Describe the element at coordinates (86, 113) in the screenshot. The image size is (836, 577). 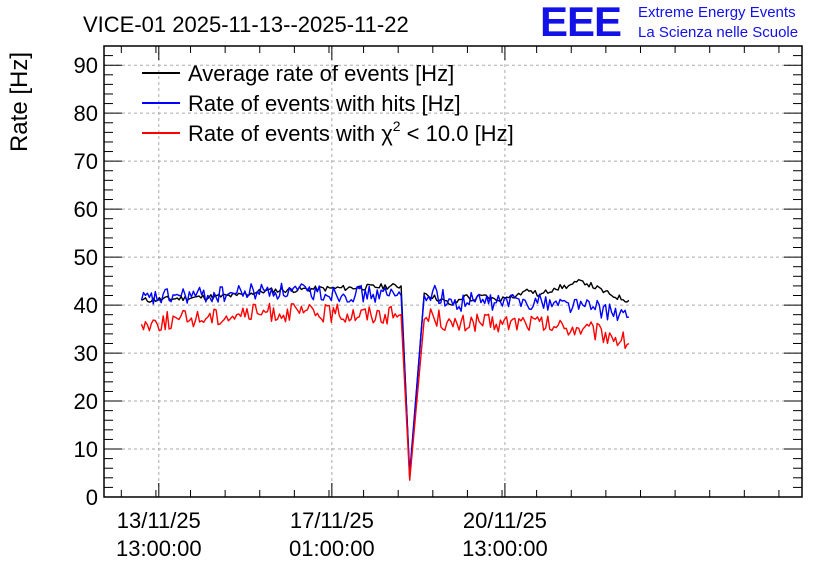
I see `y-tick-label: 80` at that location.